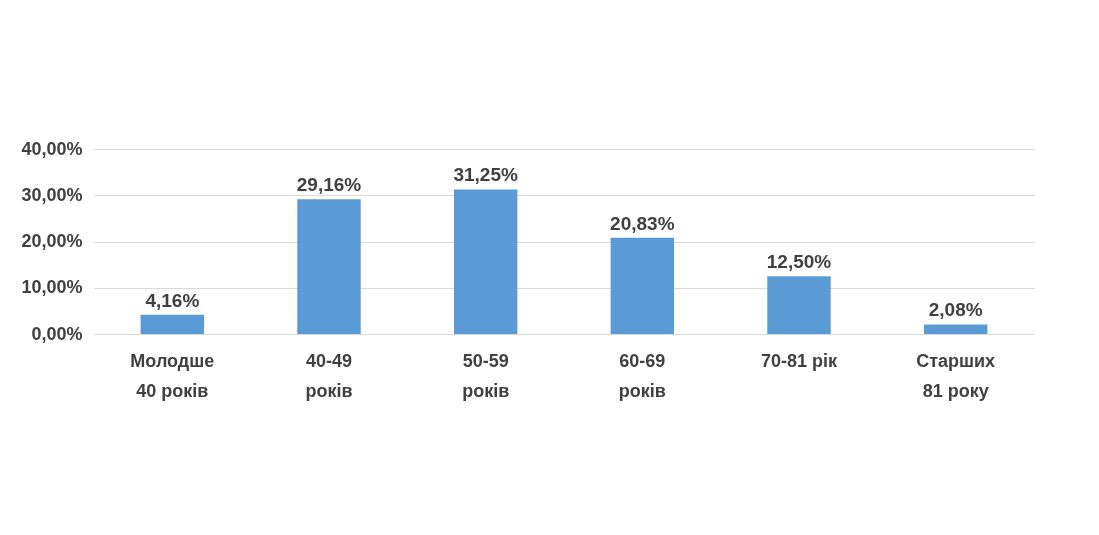 The width and height of the screenshot is (1099, 535). I want to click on data-label: 2,08%, so click(955, 310).